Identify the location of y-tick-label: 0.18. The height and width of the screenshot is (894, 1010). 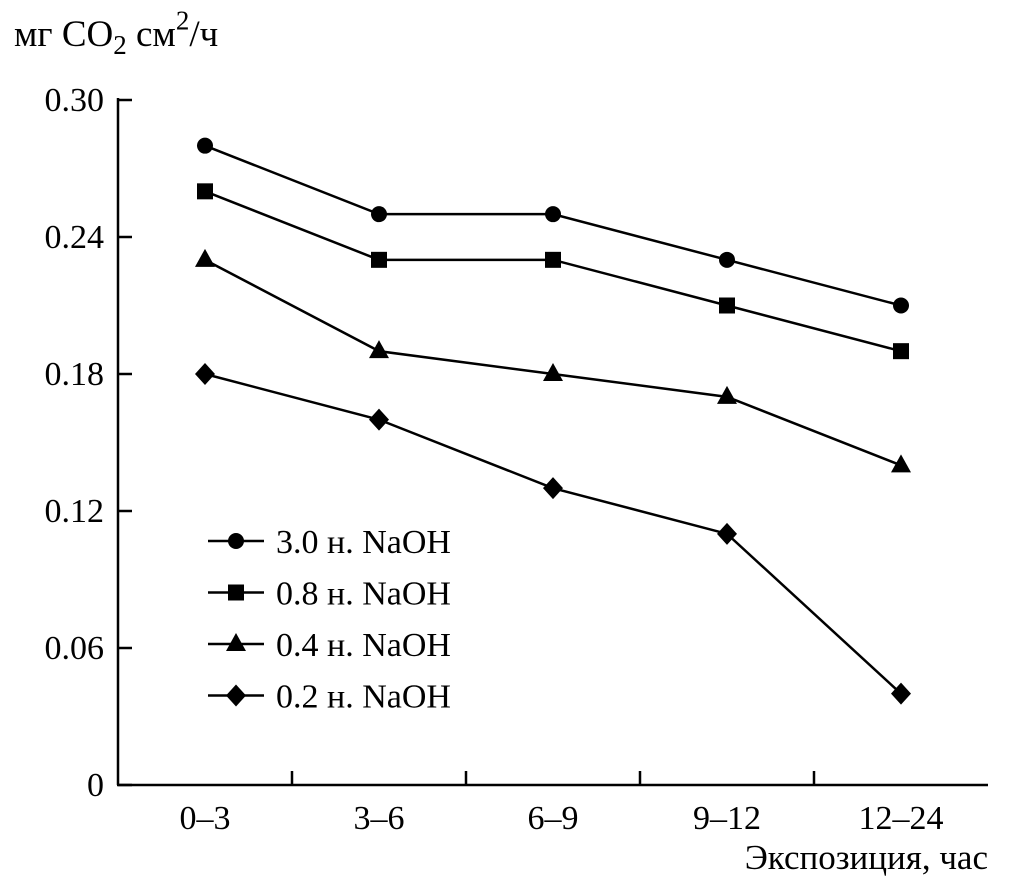
(75, 374).